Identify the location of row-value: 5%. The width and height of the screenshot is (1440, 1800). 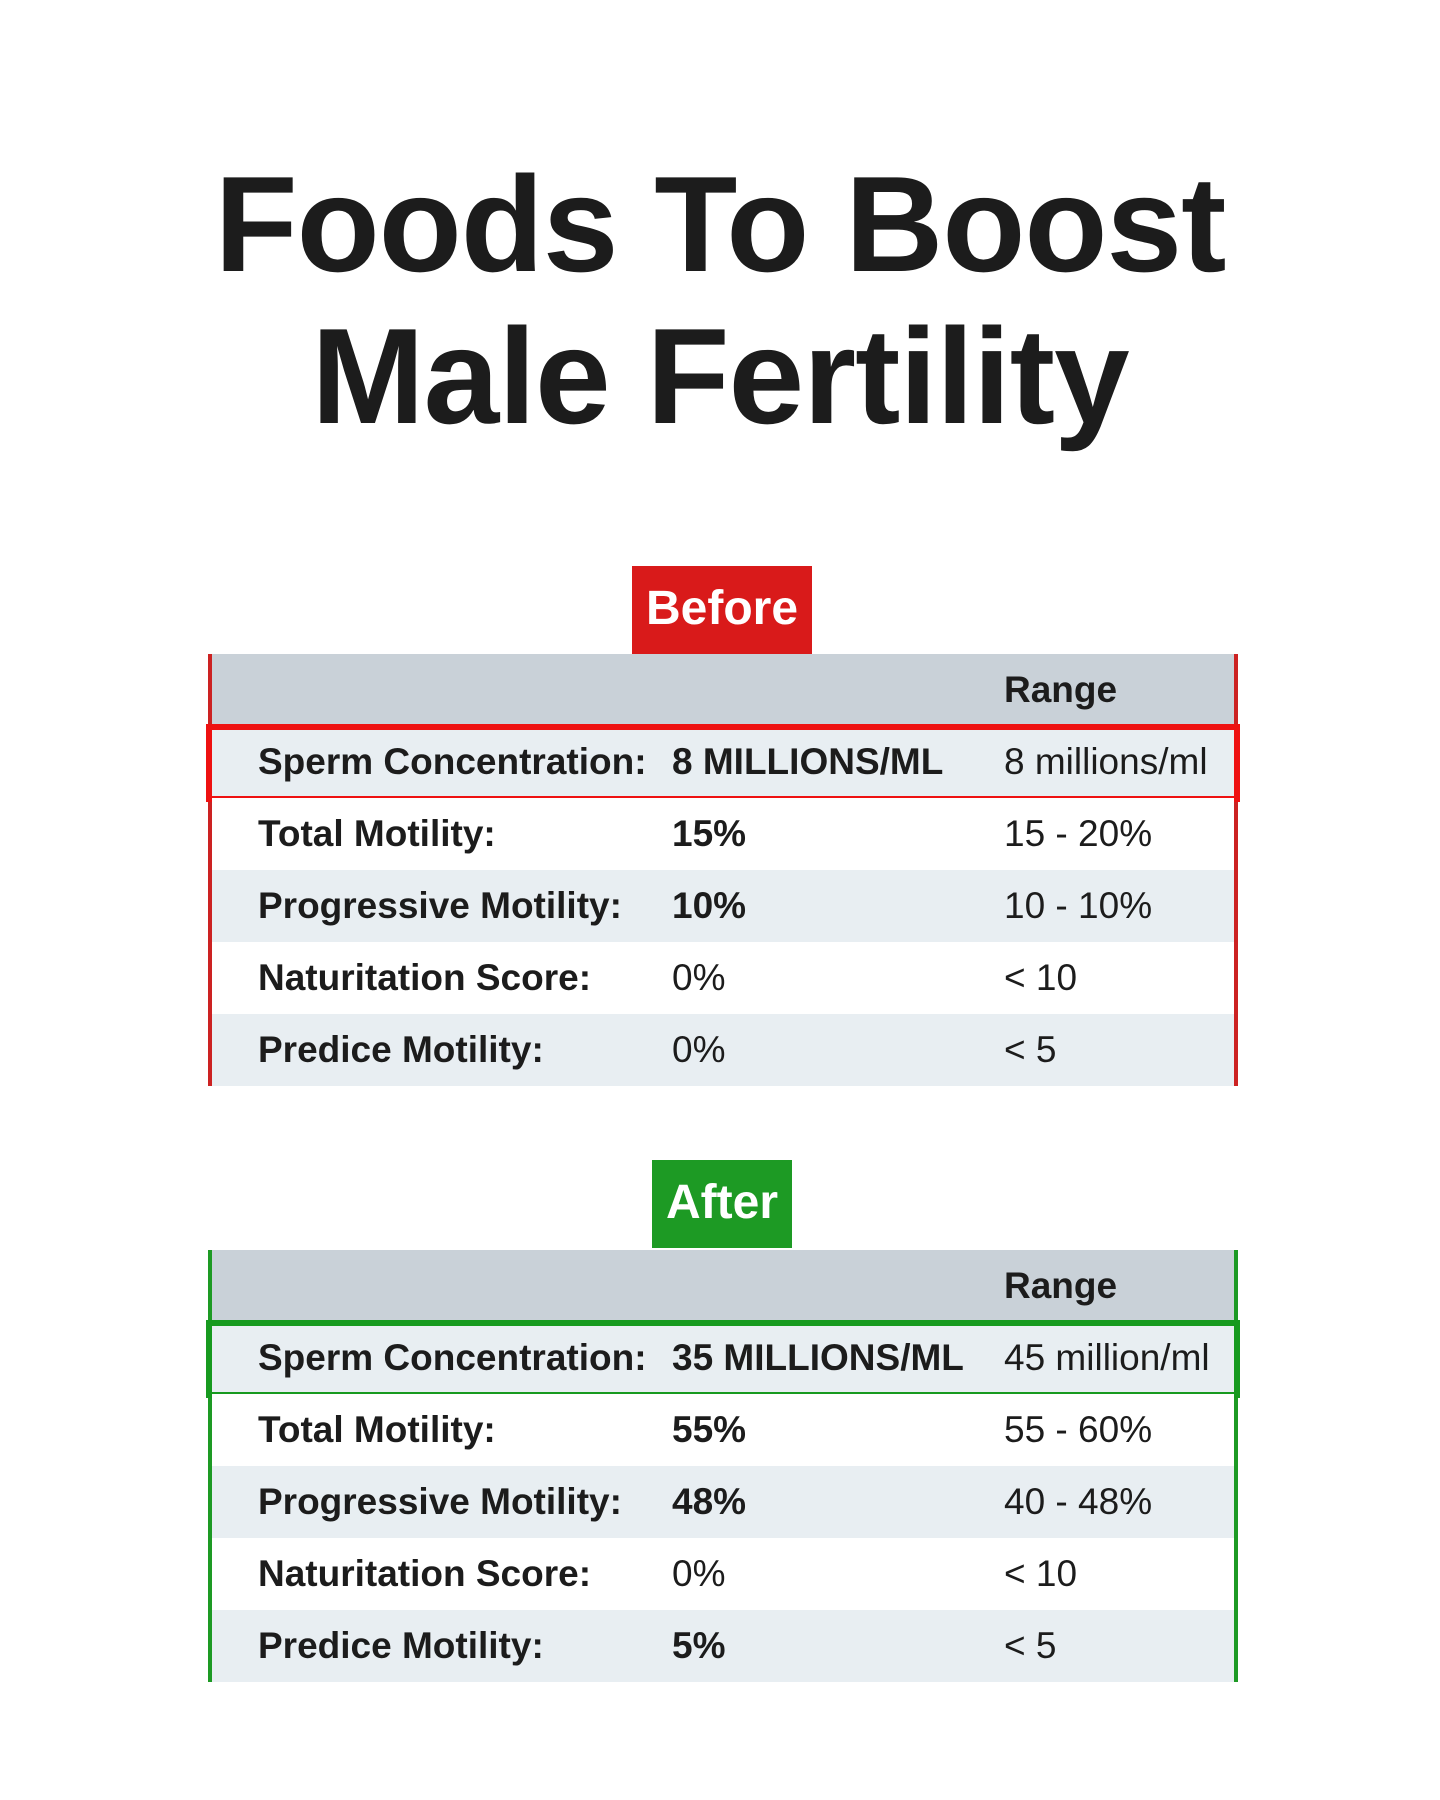
(699, 1645).